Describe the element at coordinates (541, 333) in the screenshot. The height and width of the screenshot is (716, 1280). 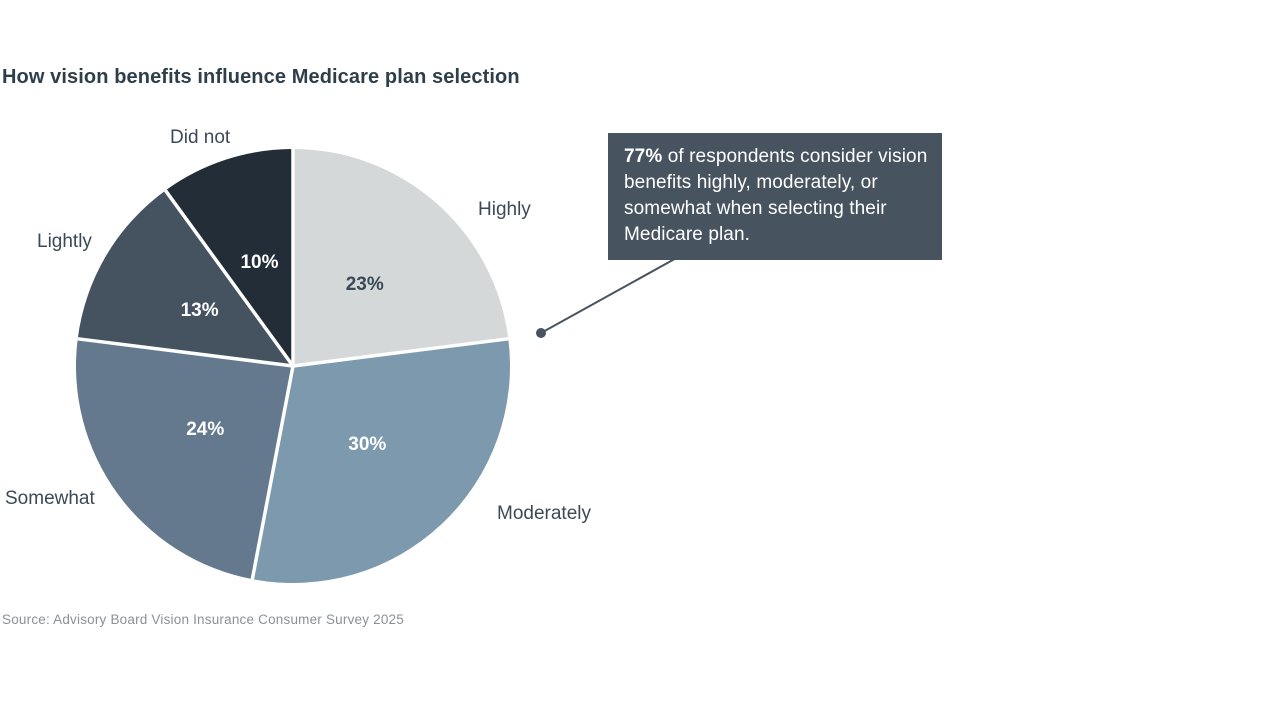
I see `callout-anchor-dot` at that location.